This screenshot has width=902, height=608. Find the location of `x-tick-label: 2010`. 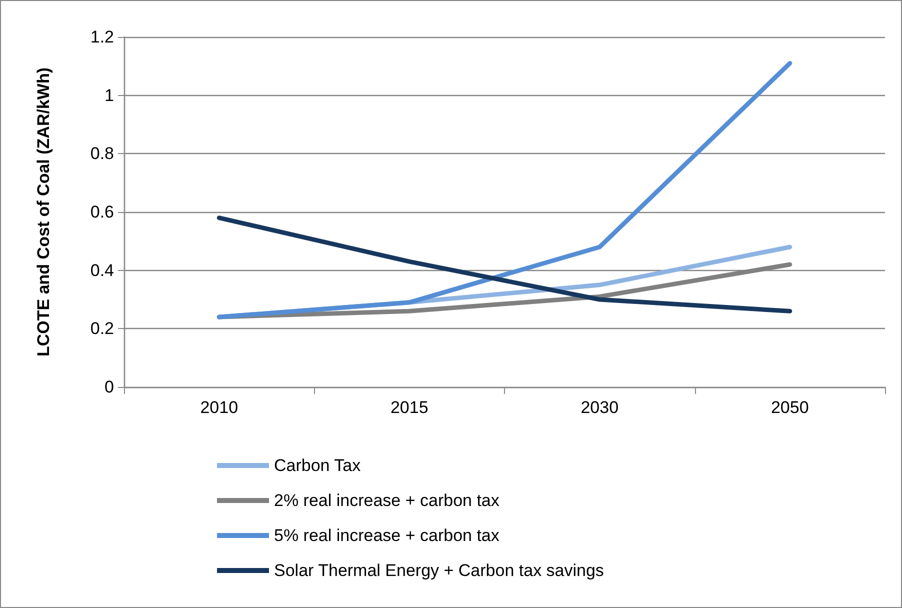

x-tick-label: 2010 is located at coordinates (219, 407).